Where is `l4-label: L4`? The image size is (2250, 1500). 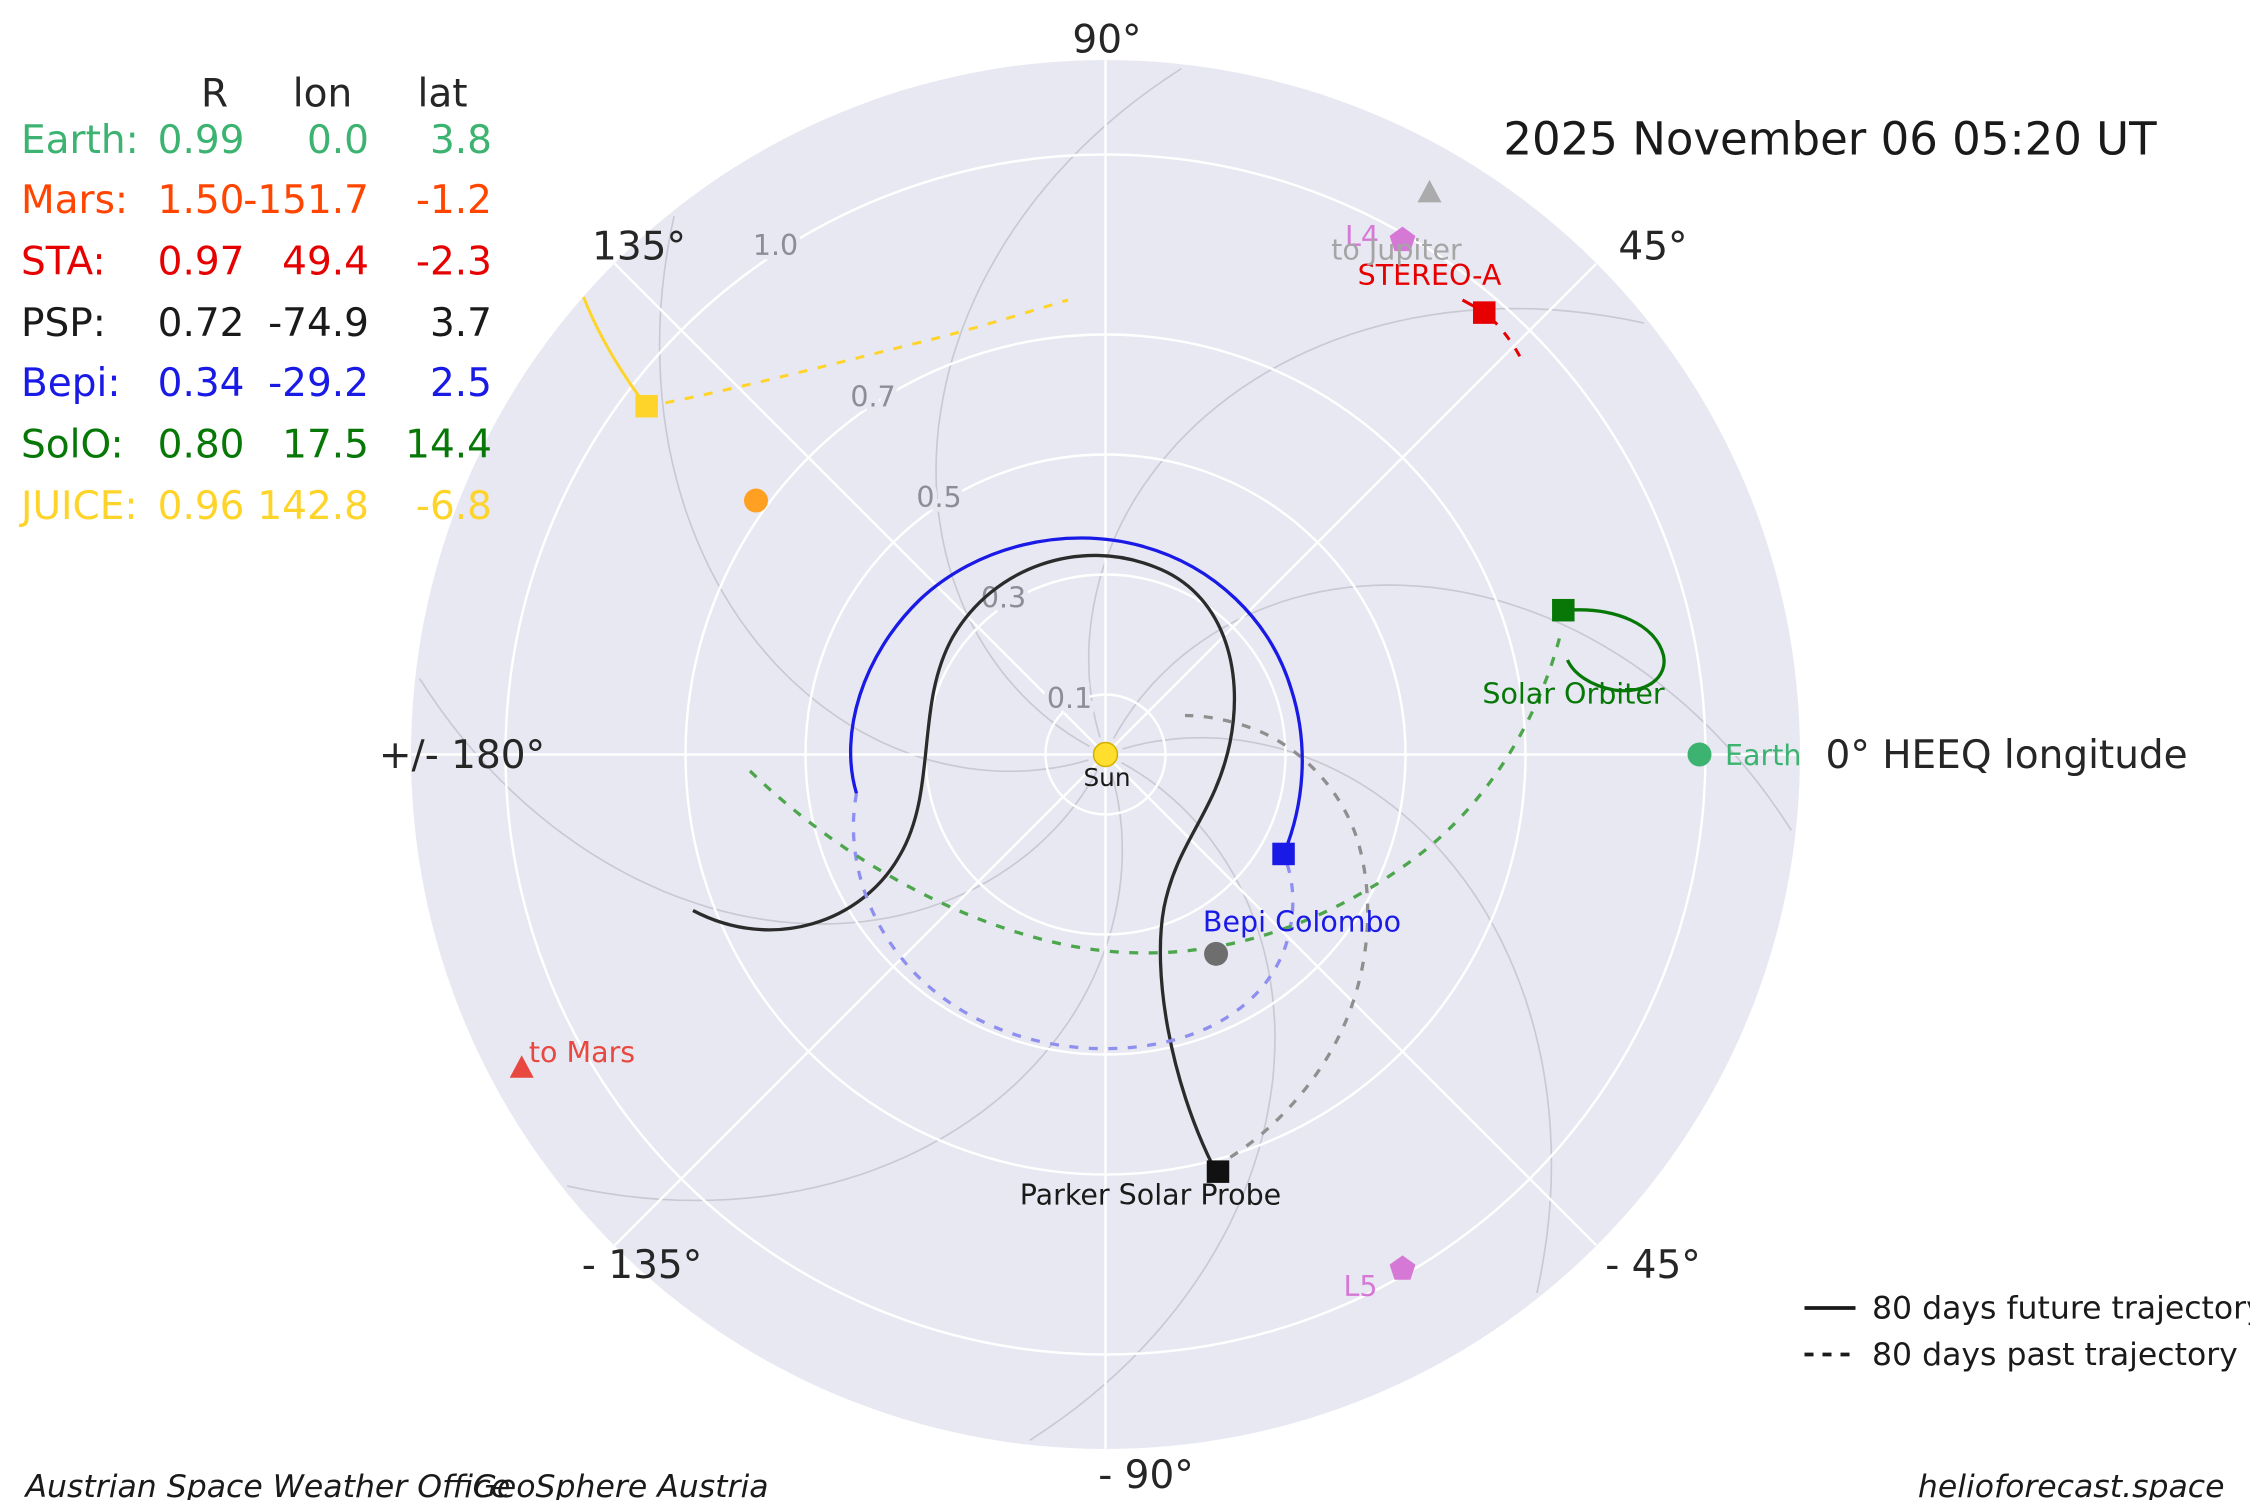
l4-label: L4 is located at coordinates (1362, 236).